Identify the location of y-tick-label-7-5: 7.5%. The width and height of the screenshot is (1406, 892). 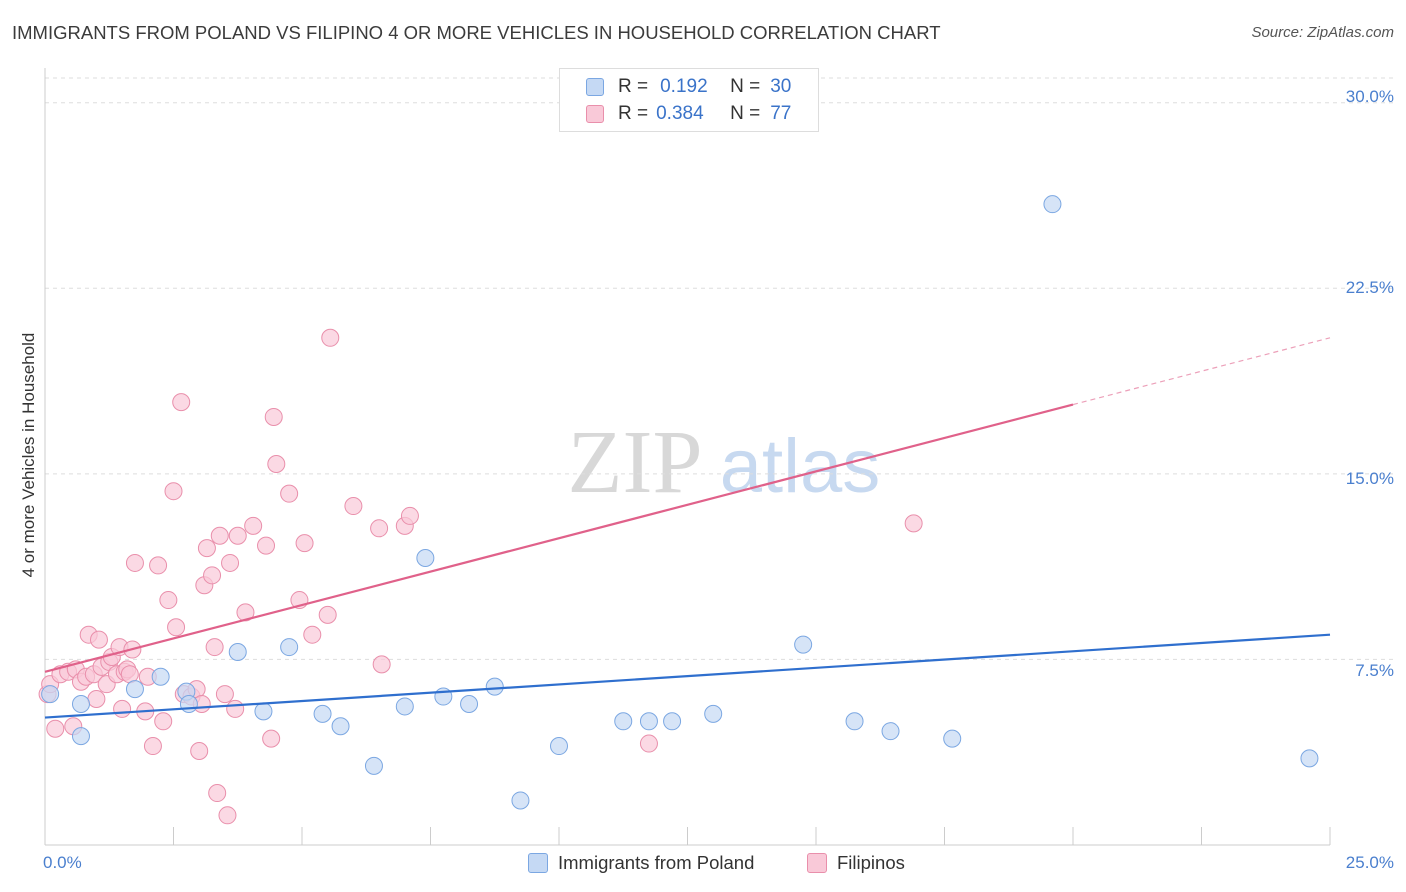
(1374, 670).